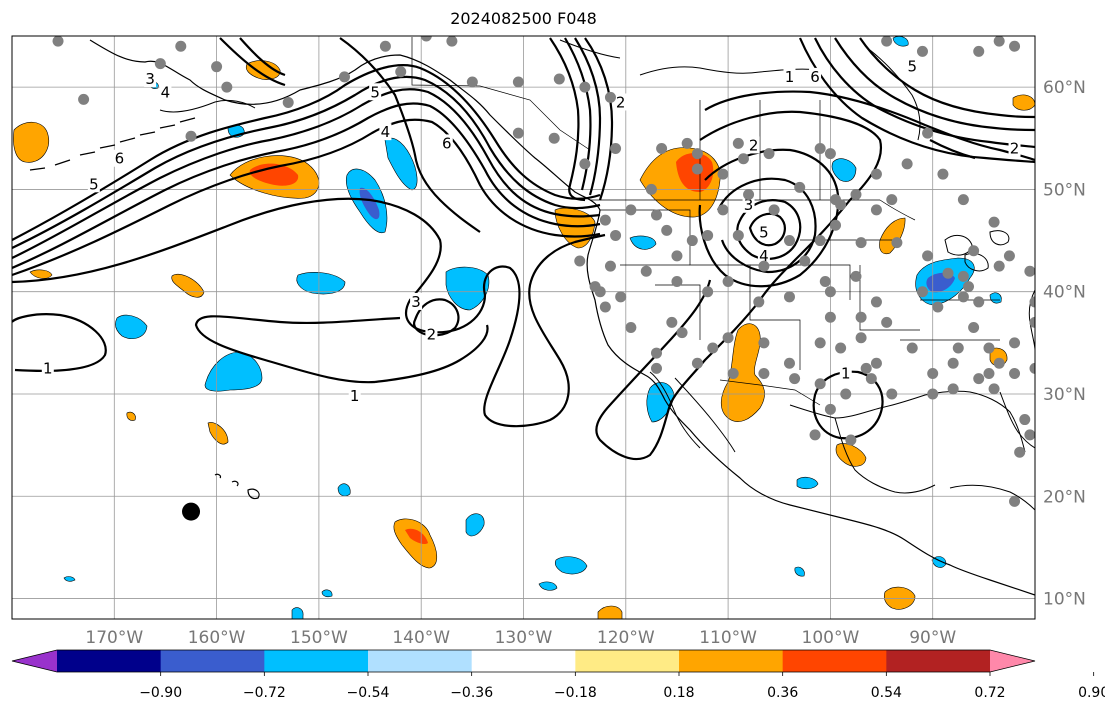 The image size is (1105, 712). What do you see at coordinates (989, 693) in the screenshot?
I see `colorbar-tick-label: 0.72` at bounding box center [989, 693].